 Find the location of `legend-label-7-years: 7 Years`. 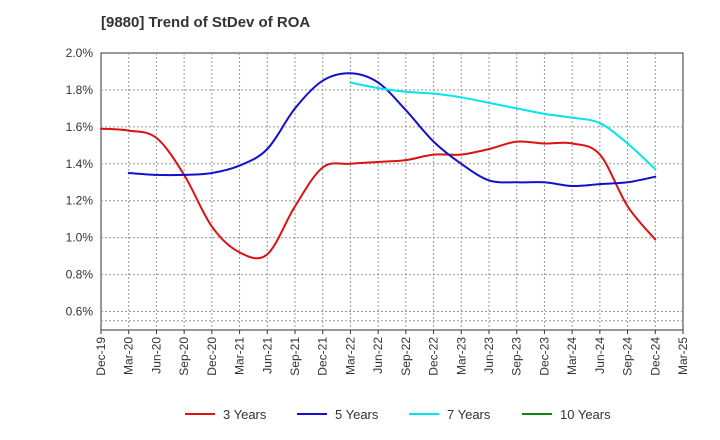

legend-label-7-years: 7 Years is located at coordinates (469, 414).